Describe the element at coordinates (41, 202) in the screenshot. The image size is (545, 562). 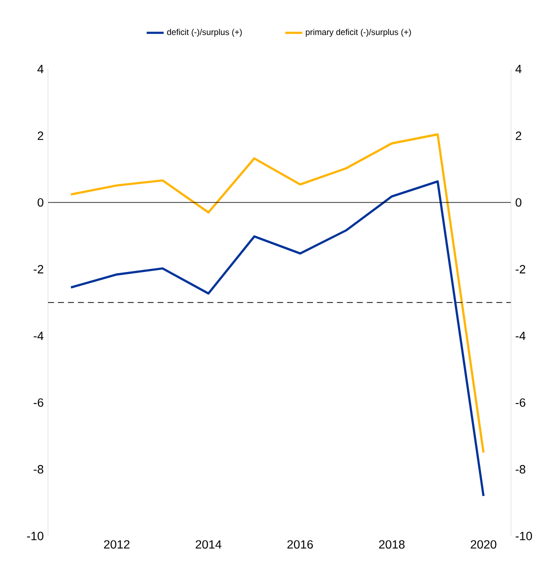
I see `y-tick-label: 0` at that location.